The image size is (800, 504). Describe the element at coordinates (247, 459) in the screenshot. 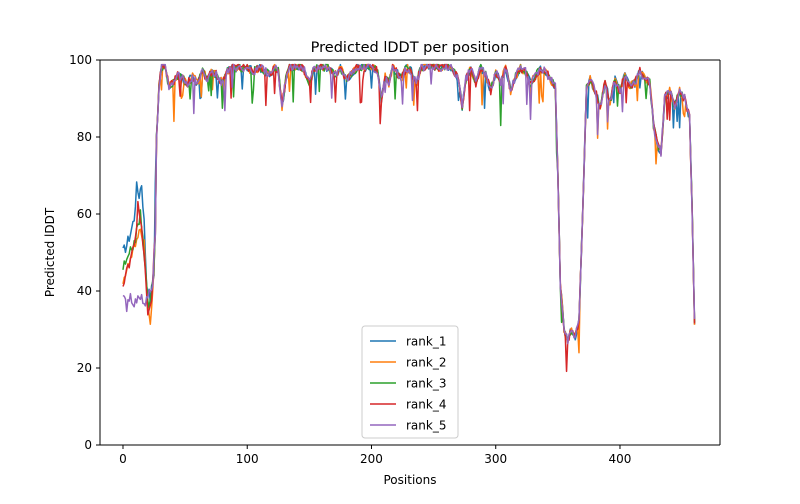

I see `x-tick-label: 100` at that location.